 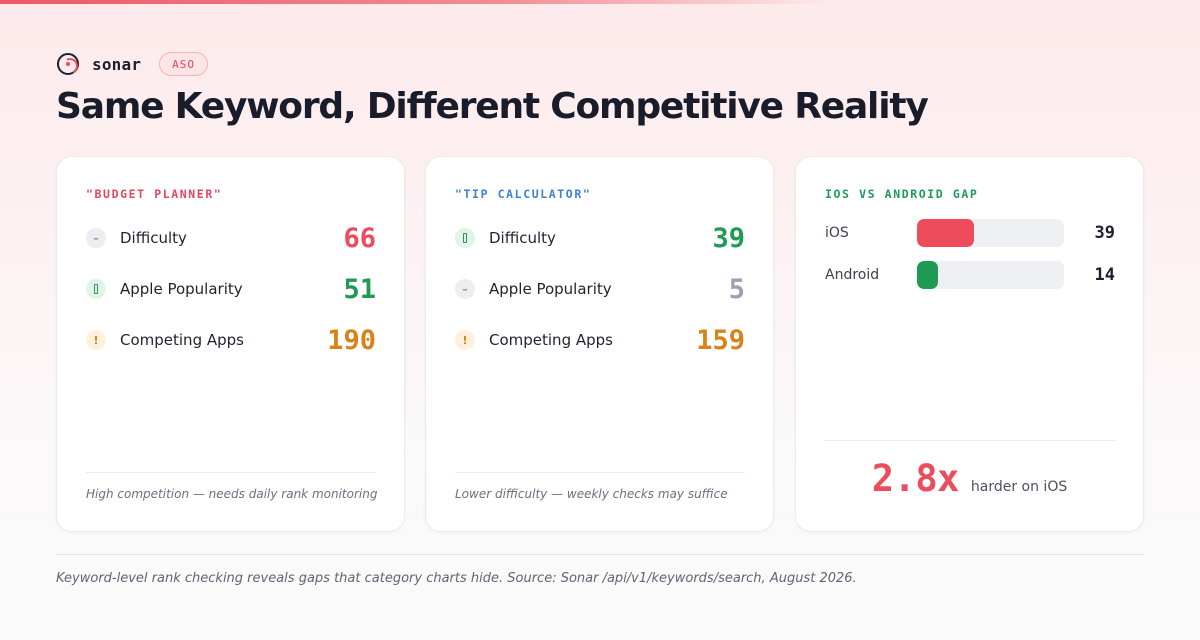 What do you see at coordinates (736, 289) in the screenshot?
I see `metric-value: 5` at bounding box center [736, 289].